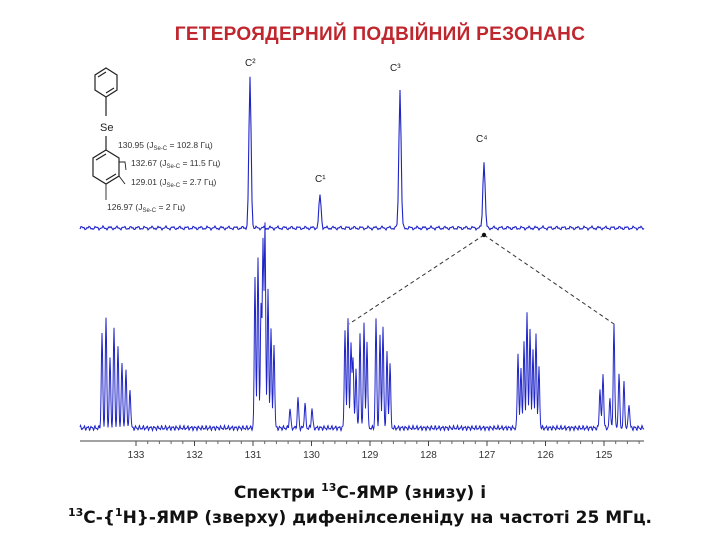 The width and height of the screenshot is (720, 540). I want to click on peak-labels: C² C³ C¹ C⁴, so click(366, 121).